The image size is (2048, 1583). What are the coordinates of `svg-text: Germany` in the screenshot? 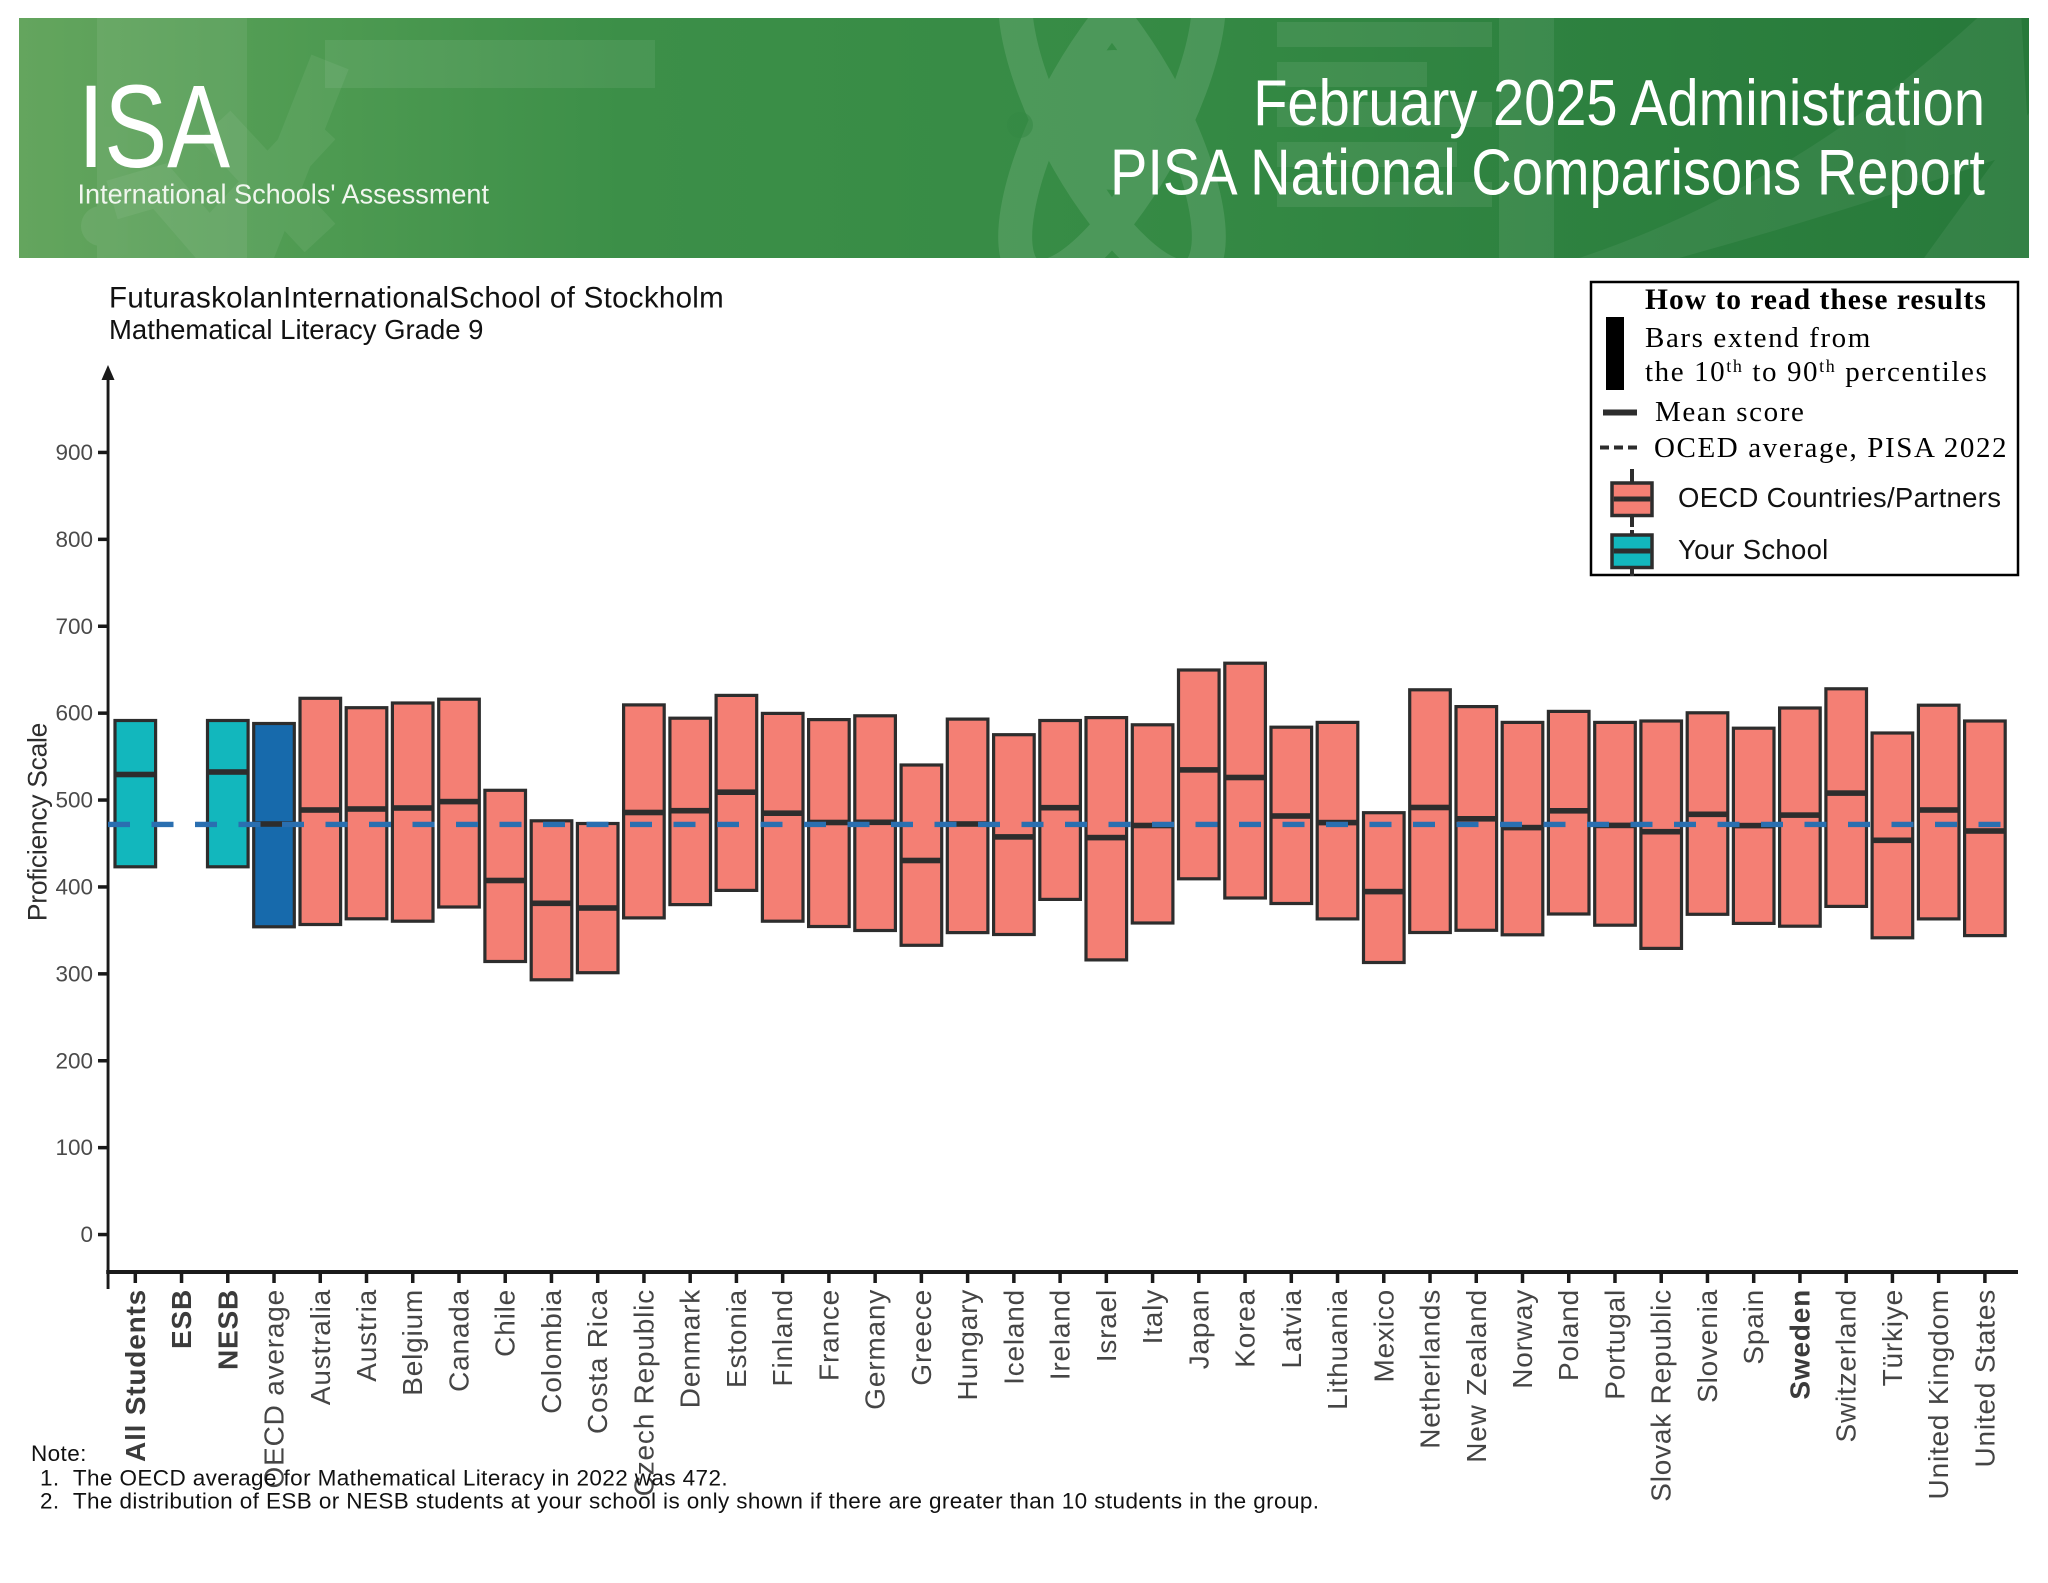 It's located at (875, 1349).